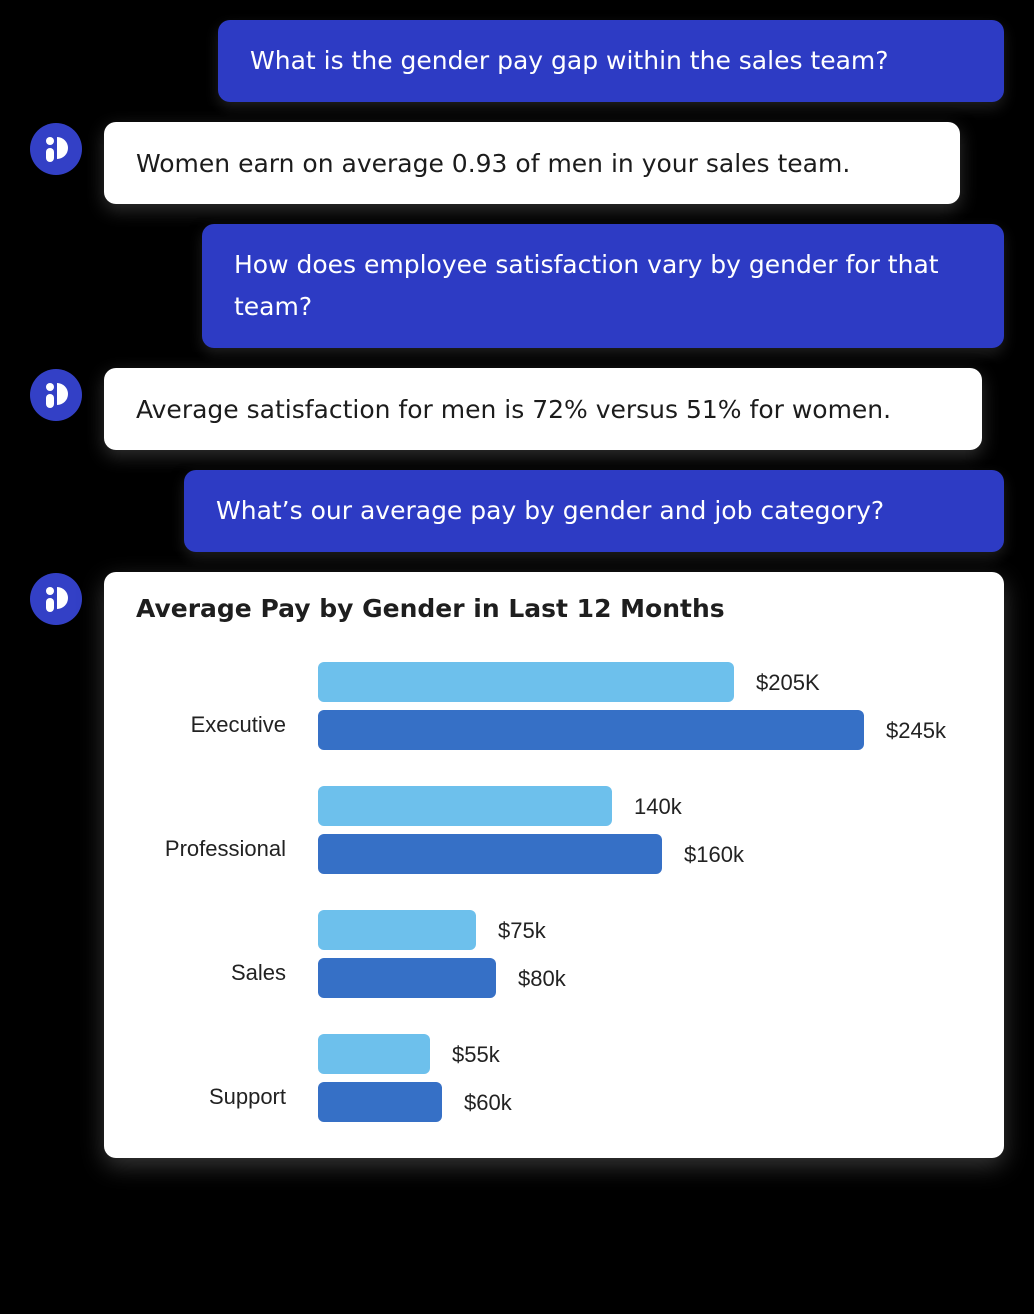 The width and height of the screenshot is (1034, 1314). I want to click on value-label: $60k, so click(488, 1102).